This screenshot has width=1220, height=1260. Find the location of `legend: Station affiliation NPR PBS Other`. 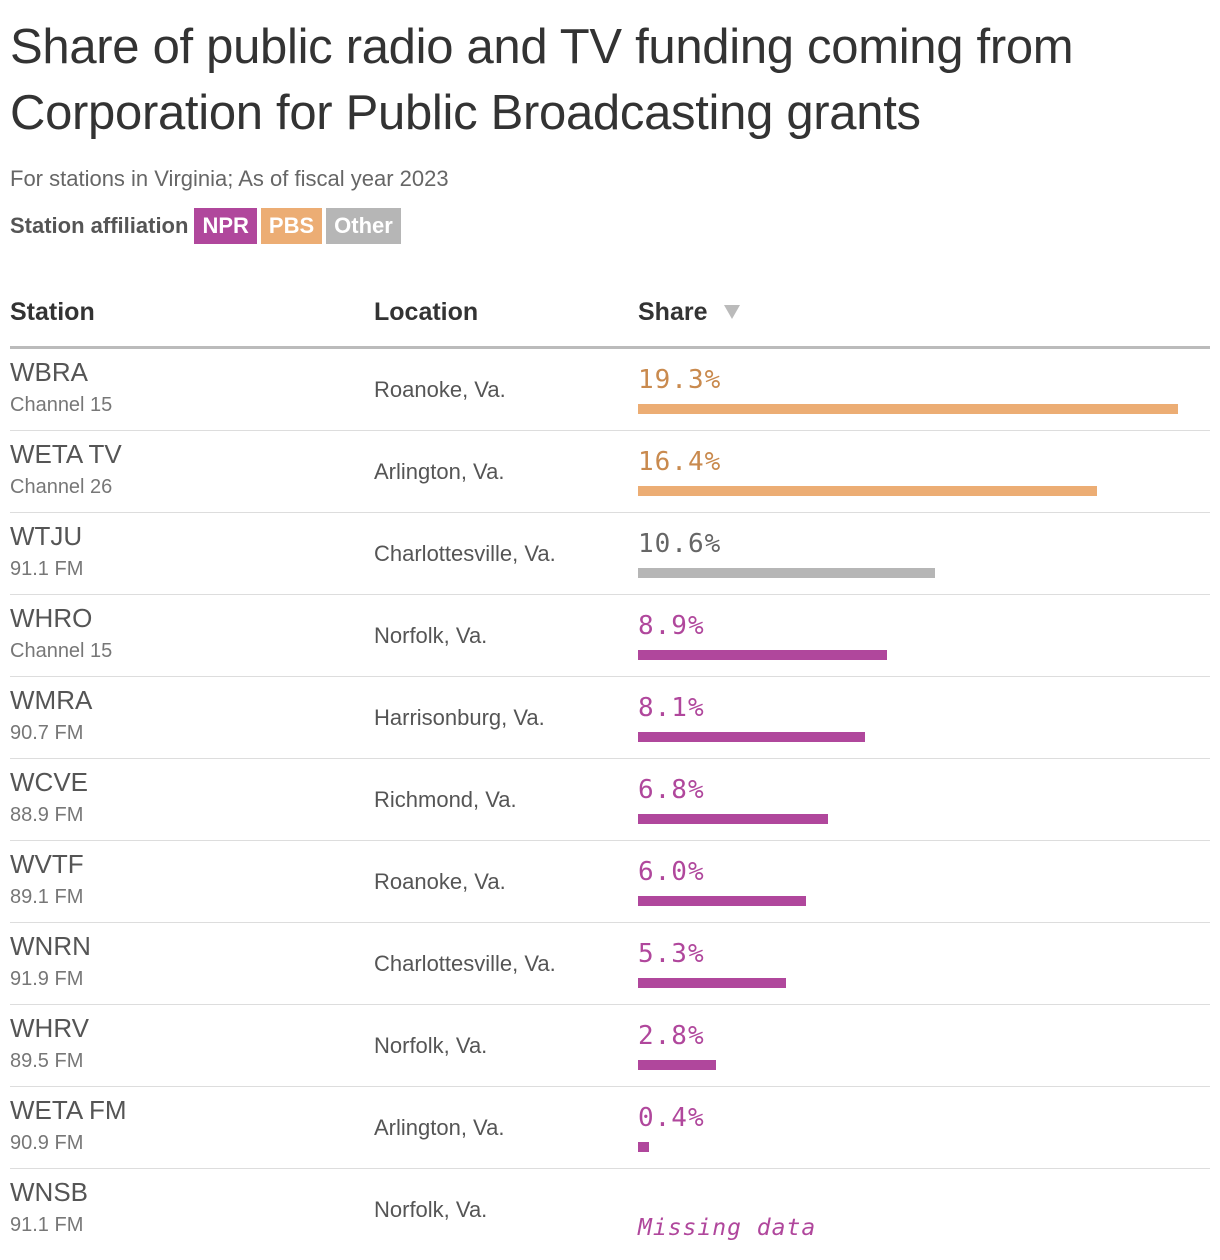

legend: Station affiliation NPR PBS Other is located at coordinates (207, 226).